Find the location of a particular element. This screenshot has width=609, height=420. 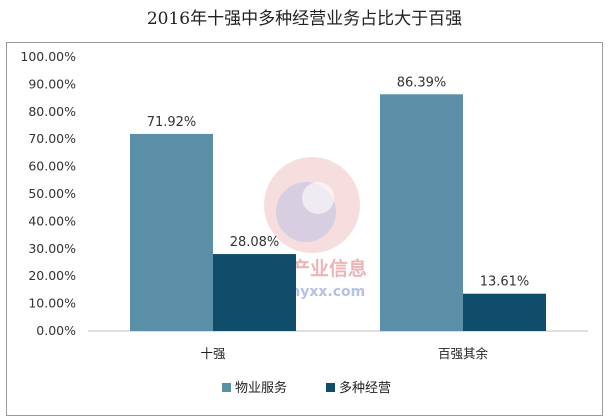

y-tick-label: 40.00% is located at coordinates (52, 220).